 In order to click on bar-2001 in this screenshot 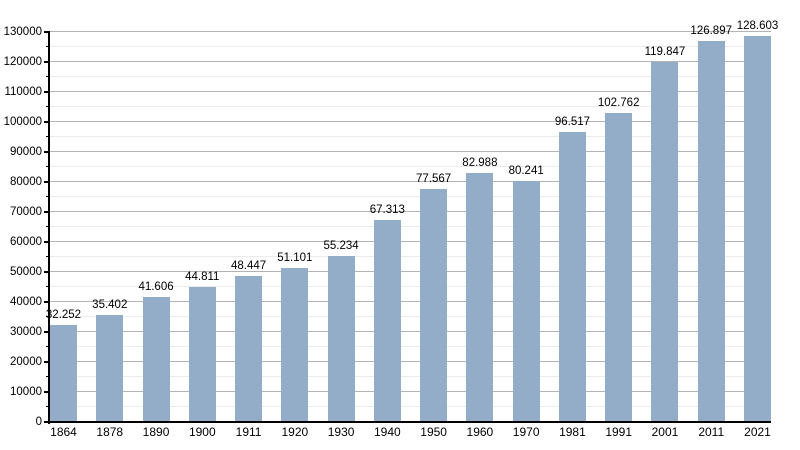, I will do `click(665, 241)`.